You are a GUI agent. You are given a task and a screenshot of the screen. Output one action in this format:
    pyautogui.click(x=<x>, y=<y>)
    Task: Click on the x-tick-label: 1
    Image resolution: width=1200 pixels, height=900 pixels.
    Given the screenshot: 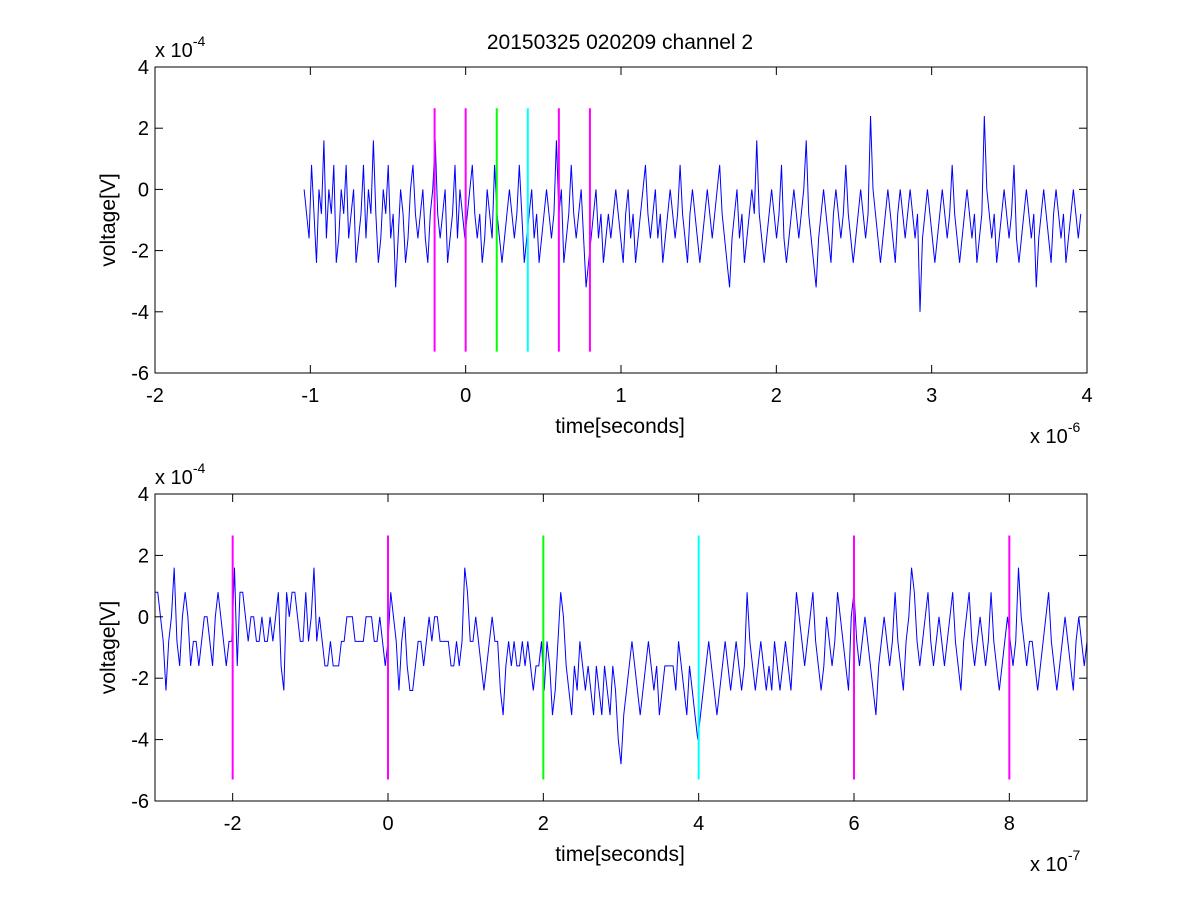 What is the action you would take?
    pyautogui.click(x=620, y=396)
    